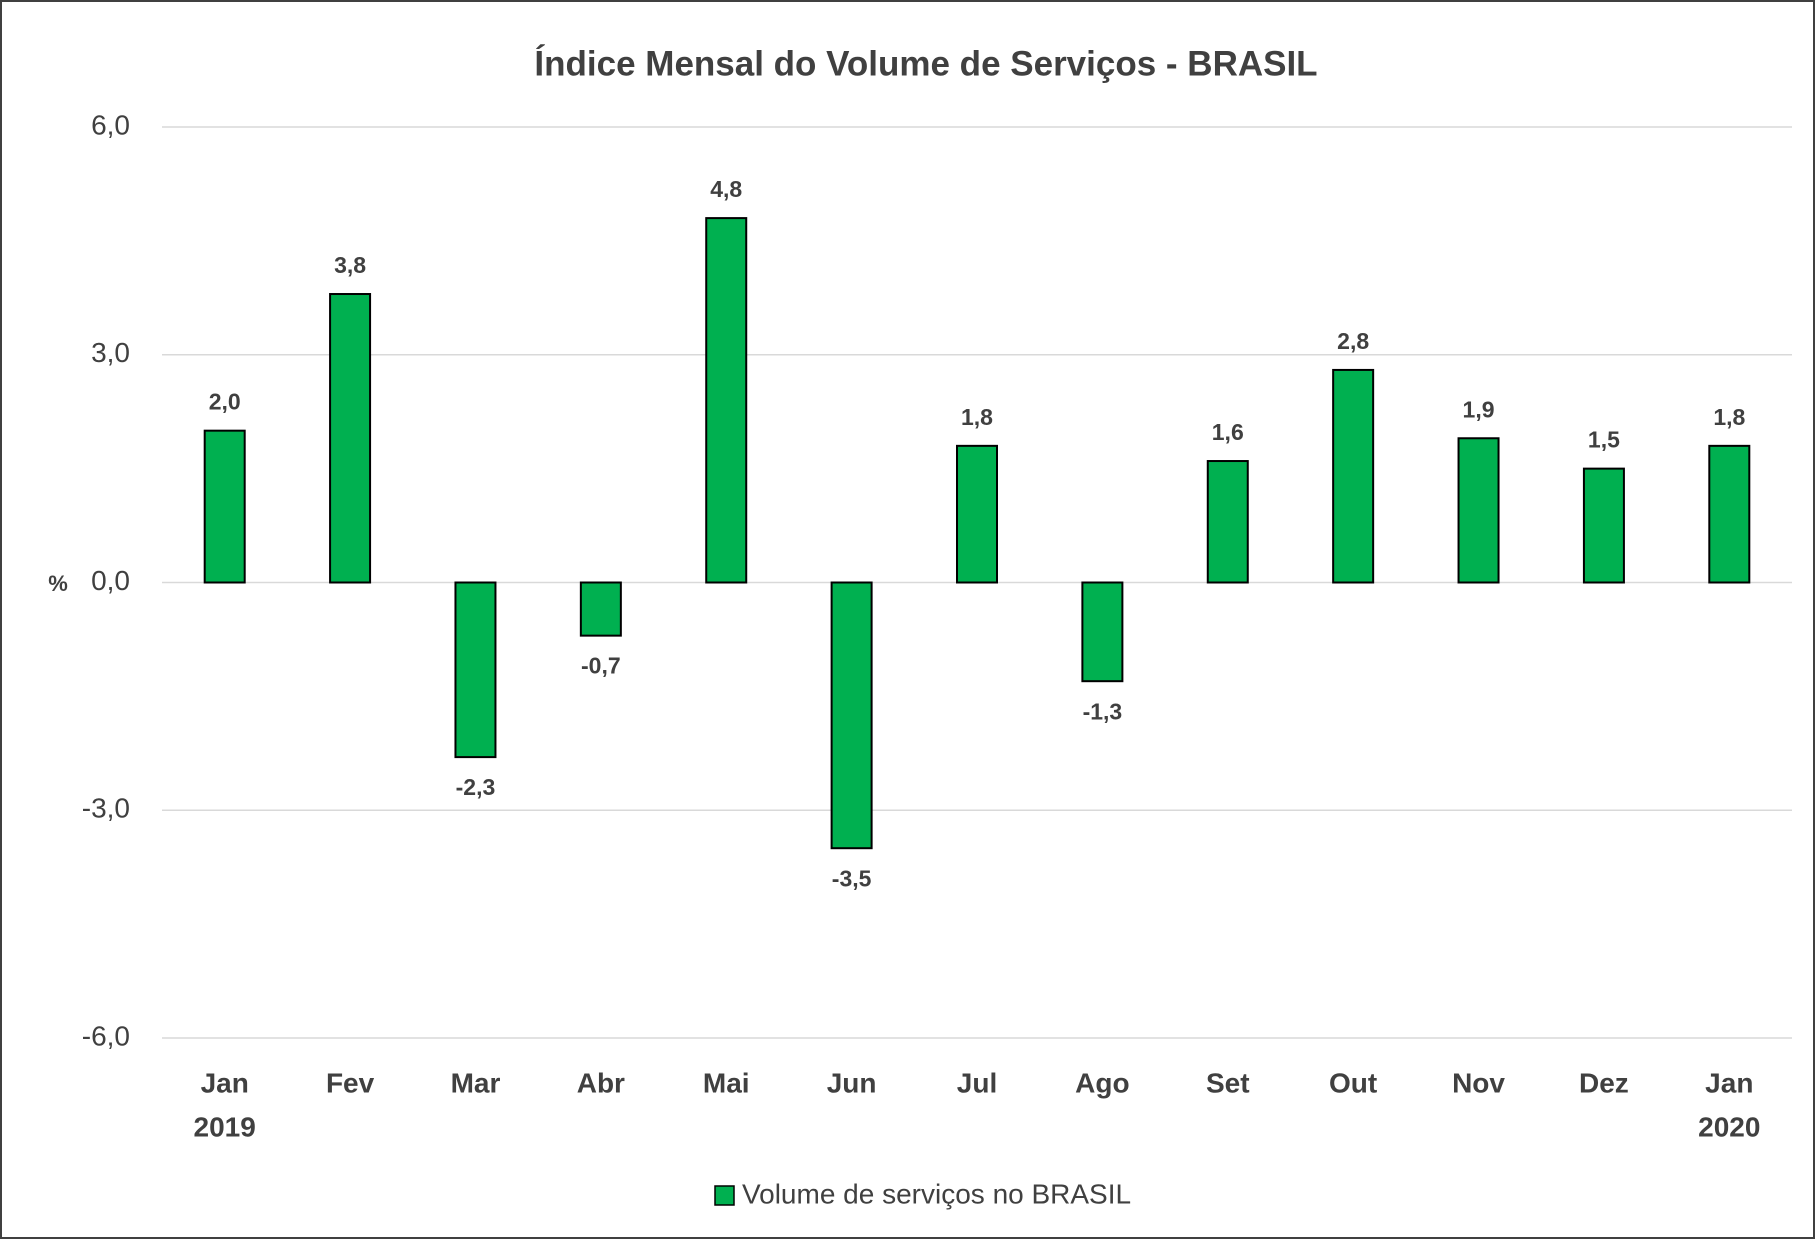  Describe the element at coordinates (1479, 409) in the screenshot. I see `data-label: 1,9` at that location.